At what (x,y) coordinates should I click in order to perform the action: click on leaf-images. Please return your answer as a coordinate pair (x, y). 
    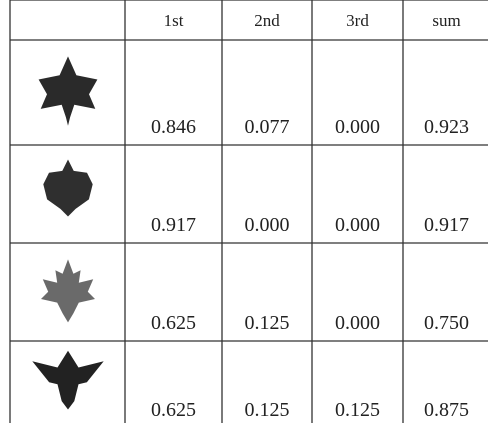
    Looking at the image, I should click on (68, 233).